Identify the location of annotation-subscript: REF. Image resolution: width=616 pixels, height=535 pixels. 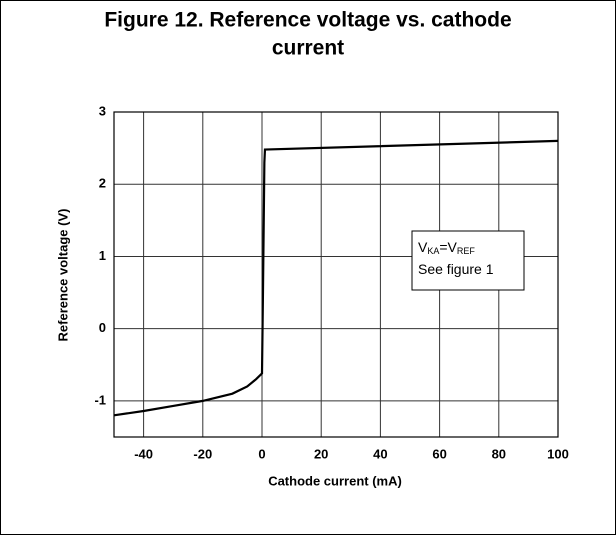
(466, 251).